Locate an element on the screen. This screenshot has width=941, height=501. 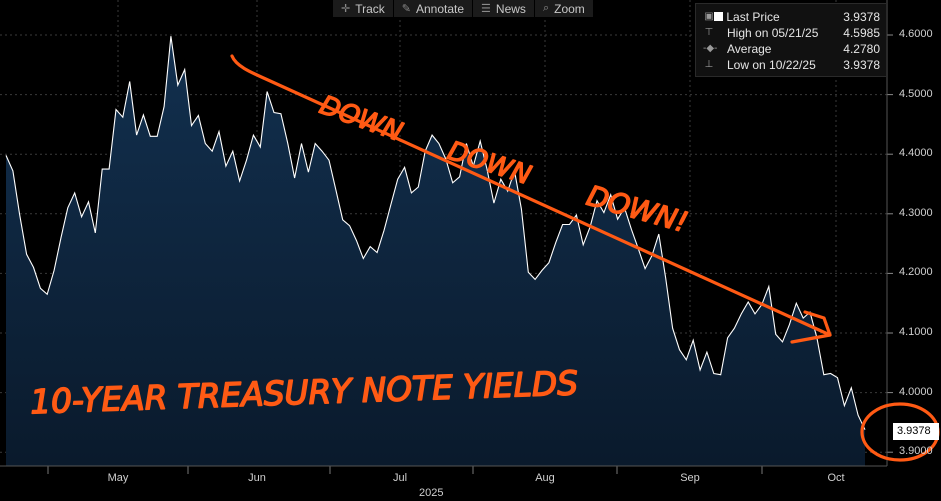
legend-last-price-value: 3.9378 is located at coordinates (861, 17).